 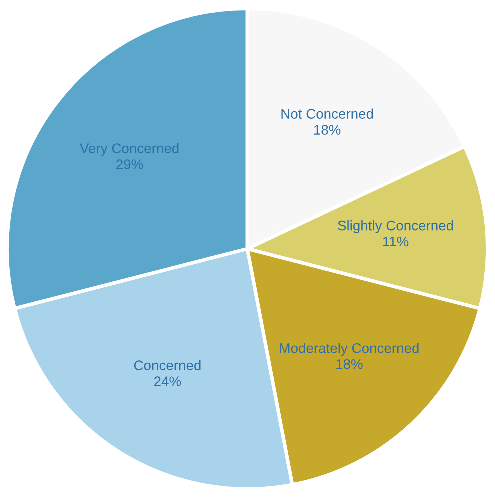 What do you see at coordinates (130, 165) in the screenshot?
I see `data-label: 29%` at bounding box center [130, 165].